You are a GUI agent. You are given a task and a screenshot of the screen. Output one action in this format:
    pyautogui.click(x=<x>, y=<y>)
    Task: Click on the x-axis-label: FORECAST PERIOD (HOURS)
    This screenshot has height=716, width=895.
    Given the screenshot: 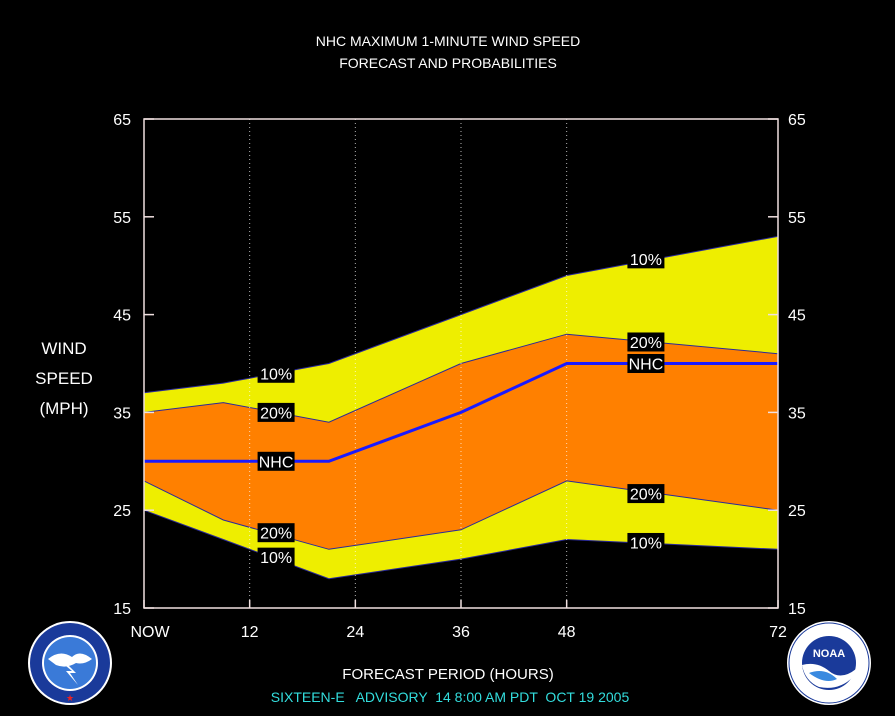 What is the action you would take?
    pyautogui.click(x=447, y=674)
    